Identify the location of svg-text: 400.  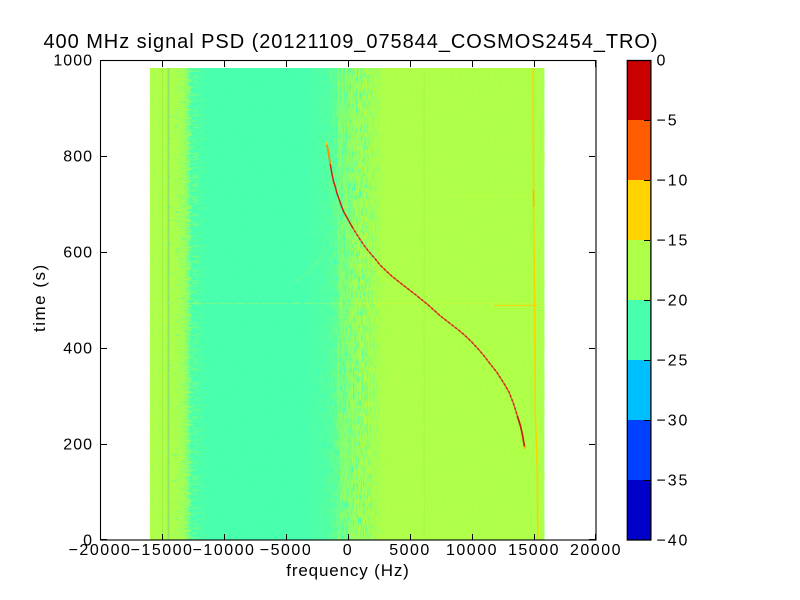
(78, 349).